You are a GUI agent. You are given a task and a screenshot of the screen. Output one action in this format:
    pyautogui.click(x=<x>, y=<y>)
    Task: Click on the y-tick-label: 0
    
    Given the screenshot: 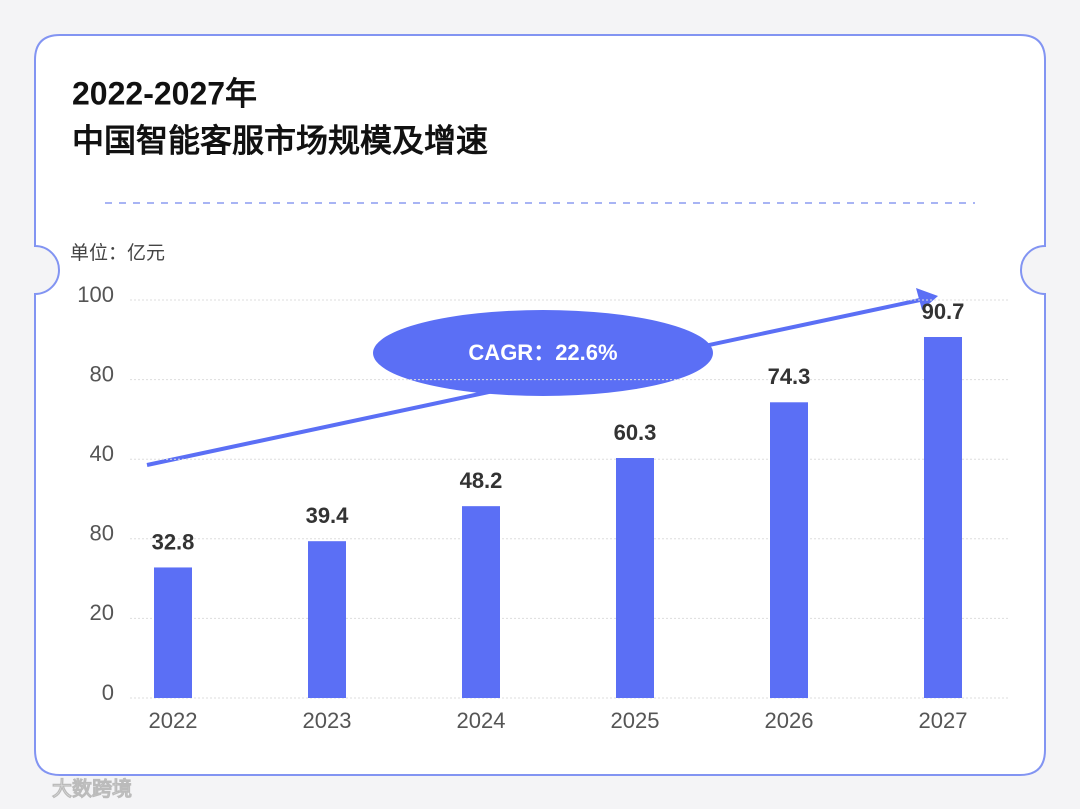 What is the action you would take?
    pyautogui.click(x=108, y=692)
    